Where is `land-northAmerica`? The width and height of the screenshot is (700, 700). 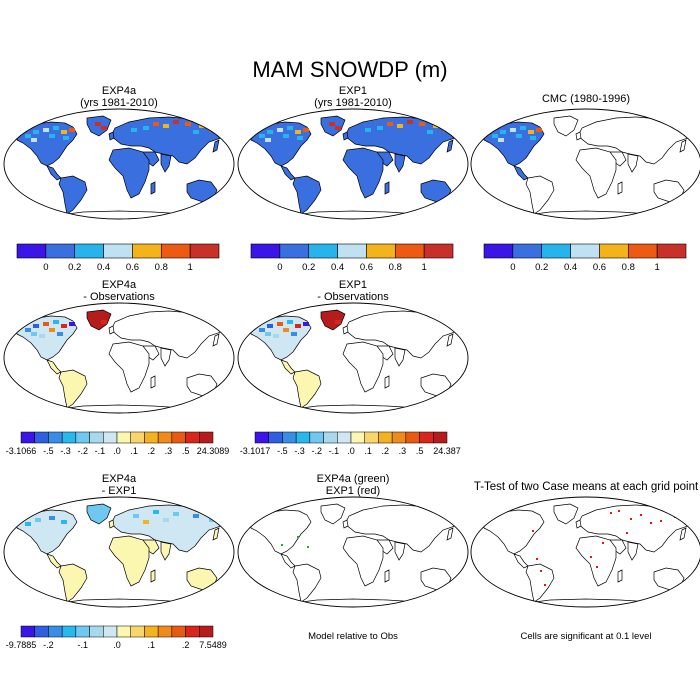 land-northAmerica is located at coordinates (281, 532).